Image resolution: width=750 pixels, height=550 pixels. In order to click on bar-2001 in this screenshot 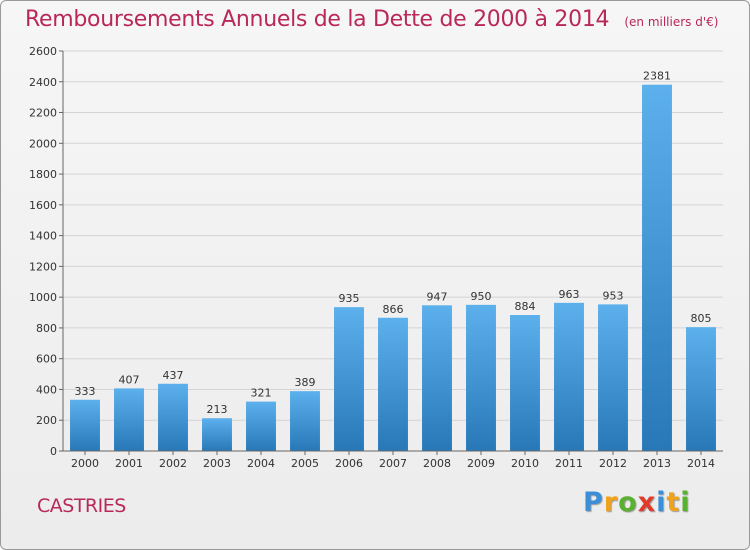, I will do `click(129, 419)`.